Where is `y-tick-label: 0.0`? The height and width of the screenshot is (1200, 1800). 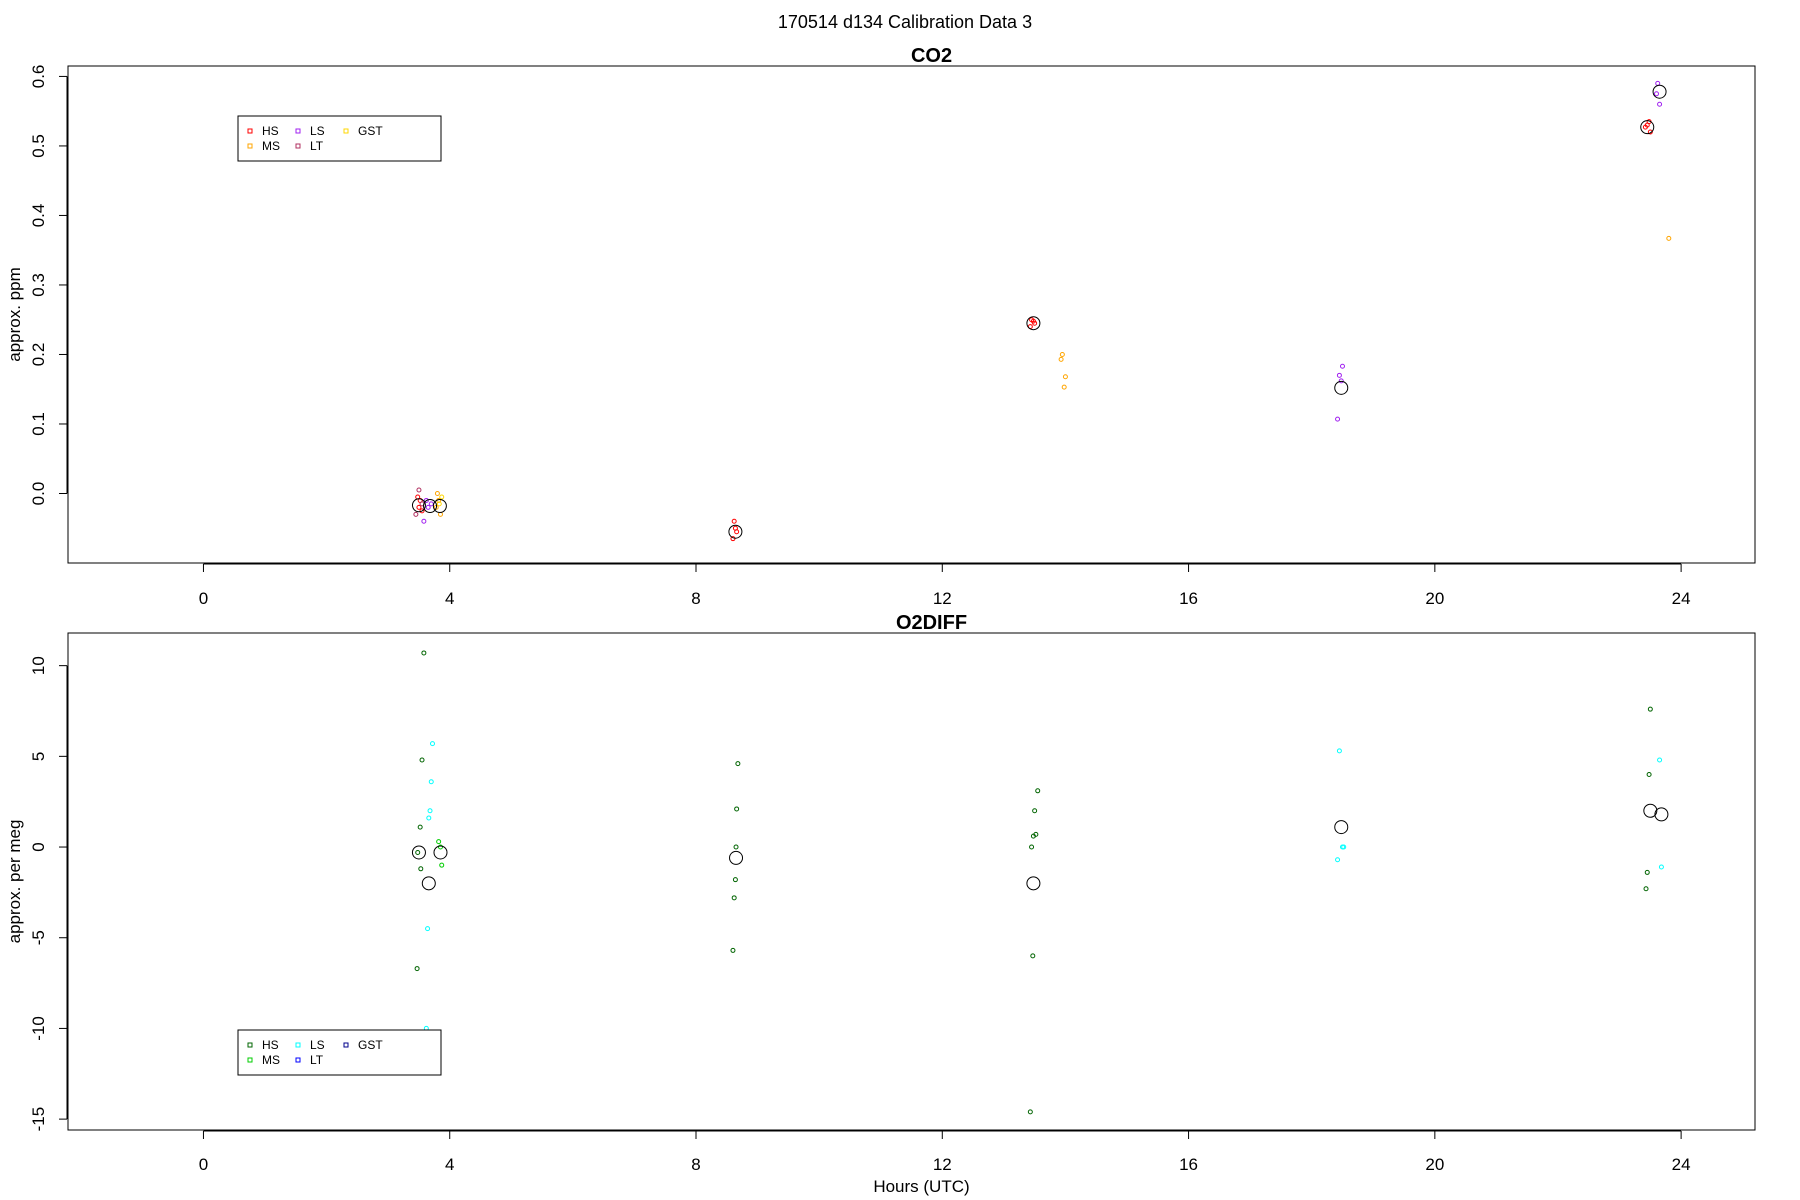 y-tick-label: 0.0 is located at coordinates (38, 494).